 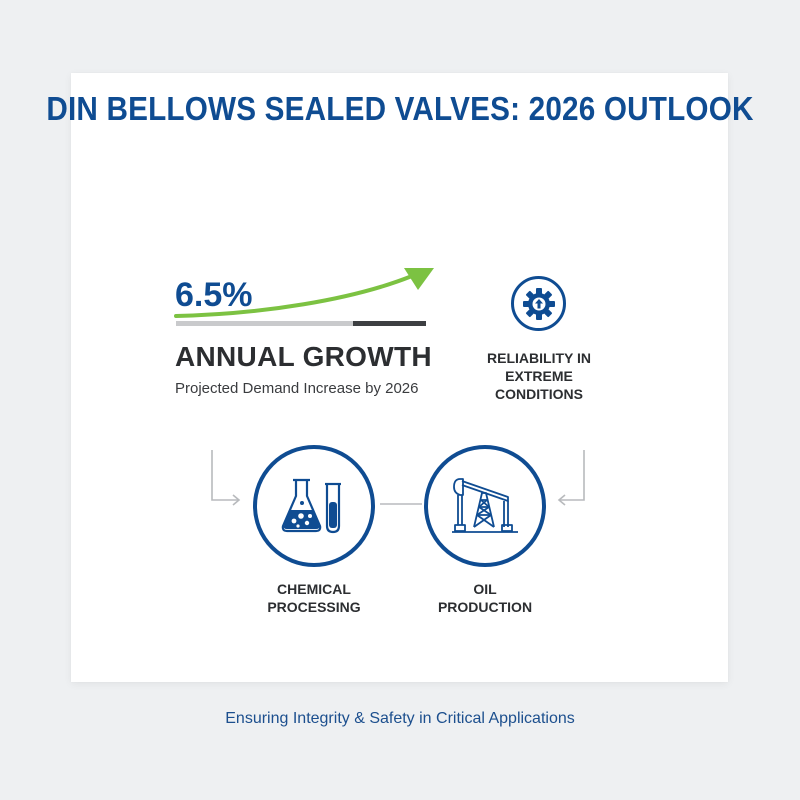 I want to click on growth-progress-bar, so click(x=301, y=323).